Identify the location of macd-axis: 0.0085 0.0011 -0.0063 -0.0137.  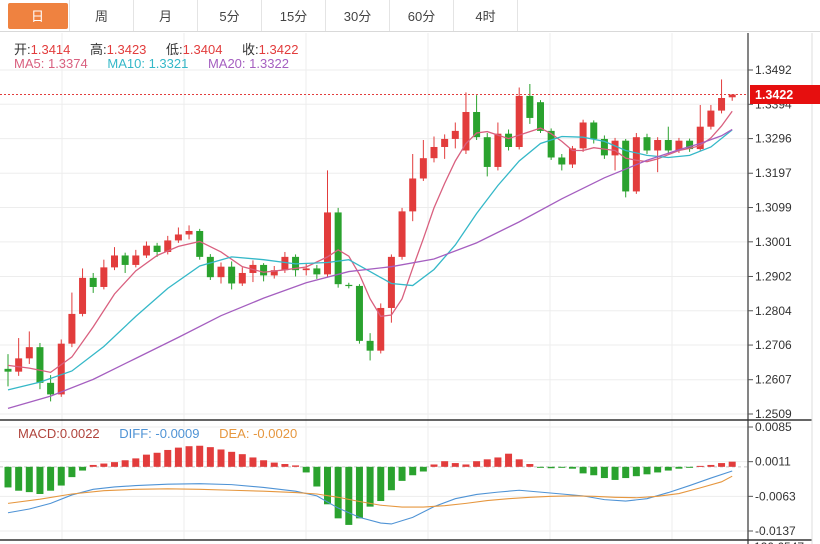
(772, 479).